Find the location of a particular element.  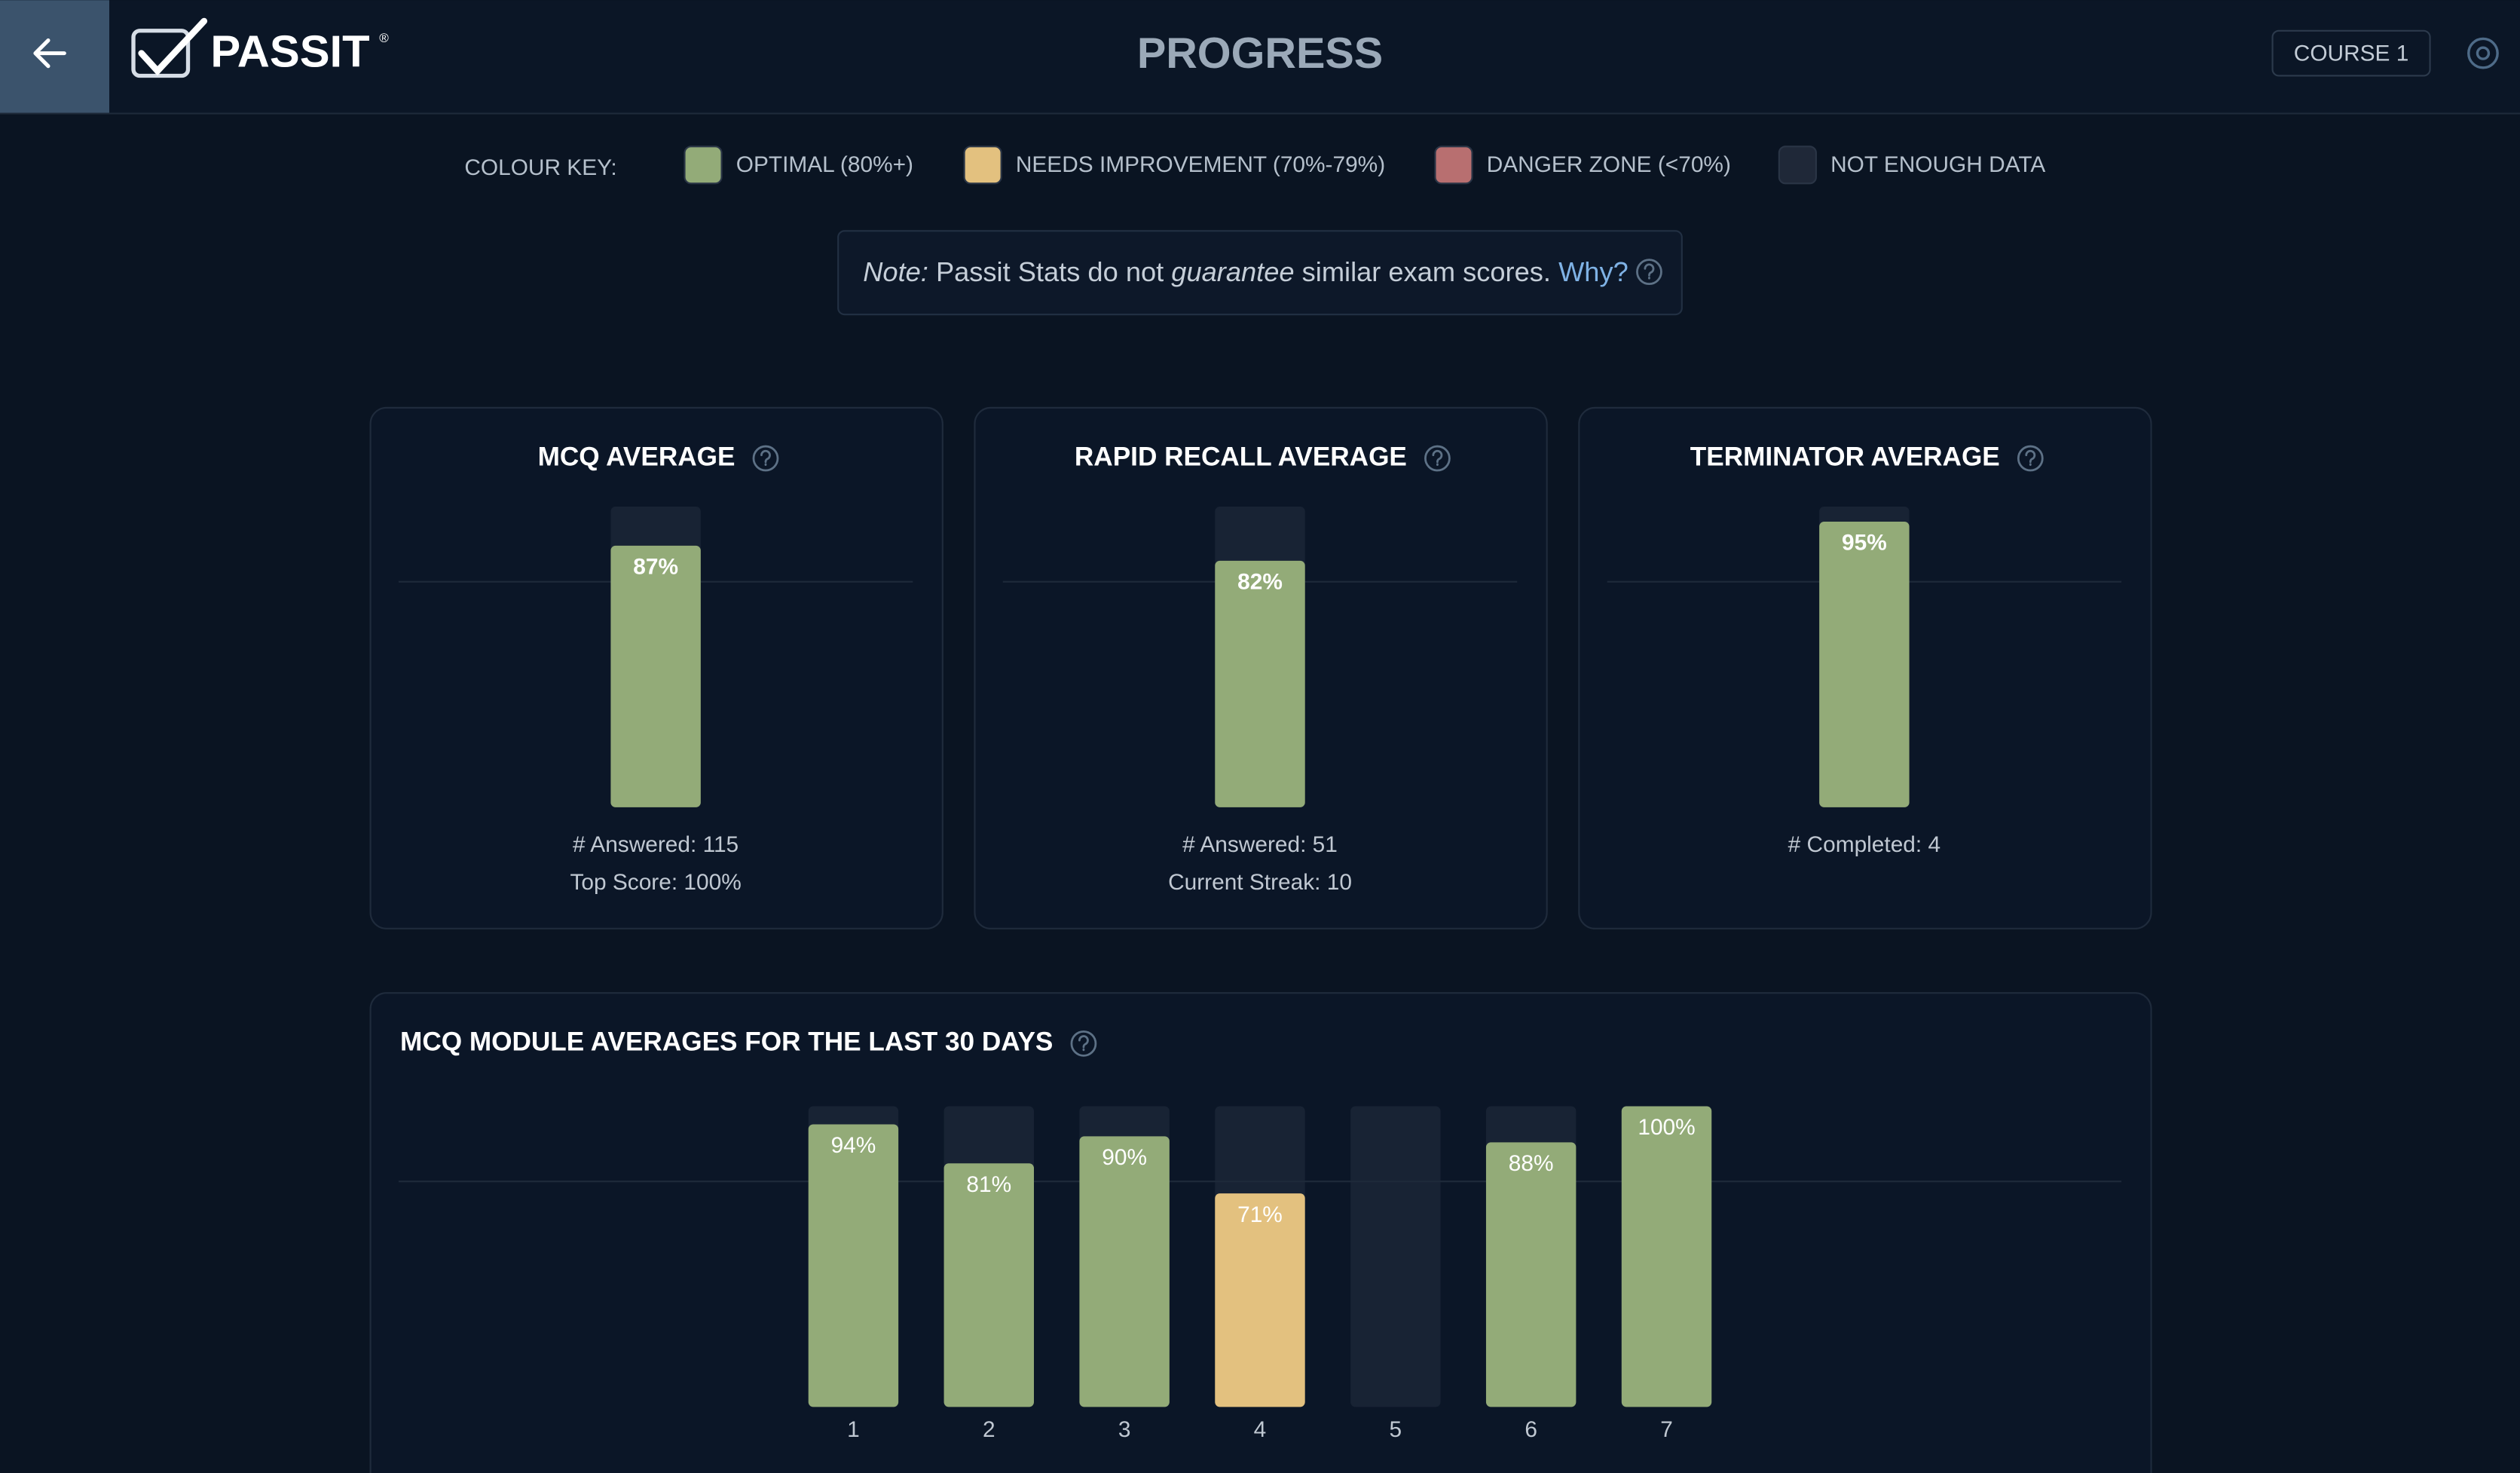

bar-value-label: 88% is located at coordinates (1531, 1163).